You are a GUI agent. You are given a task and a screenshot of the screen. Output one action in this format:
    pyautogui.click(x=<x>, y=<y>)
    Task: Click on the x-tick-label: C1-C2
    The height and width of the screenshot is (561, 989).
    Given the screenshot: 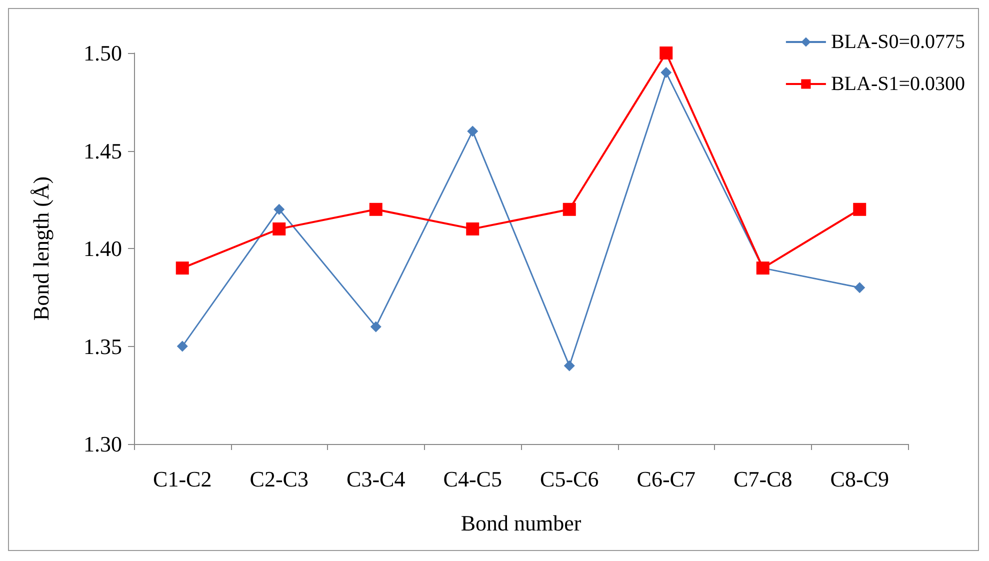 What is the action you would take?
    pyautogui.click(x=182, y=479)
    